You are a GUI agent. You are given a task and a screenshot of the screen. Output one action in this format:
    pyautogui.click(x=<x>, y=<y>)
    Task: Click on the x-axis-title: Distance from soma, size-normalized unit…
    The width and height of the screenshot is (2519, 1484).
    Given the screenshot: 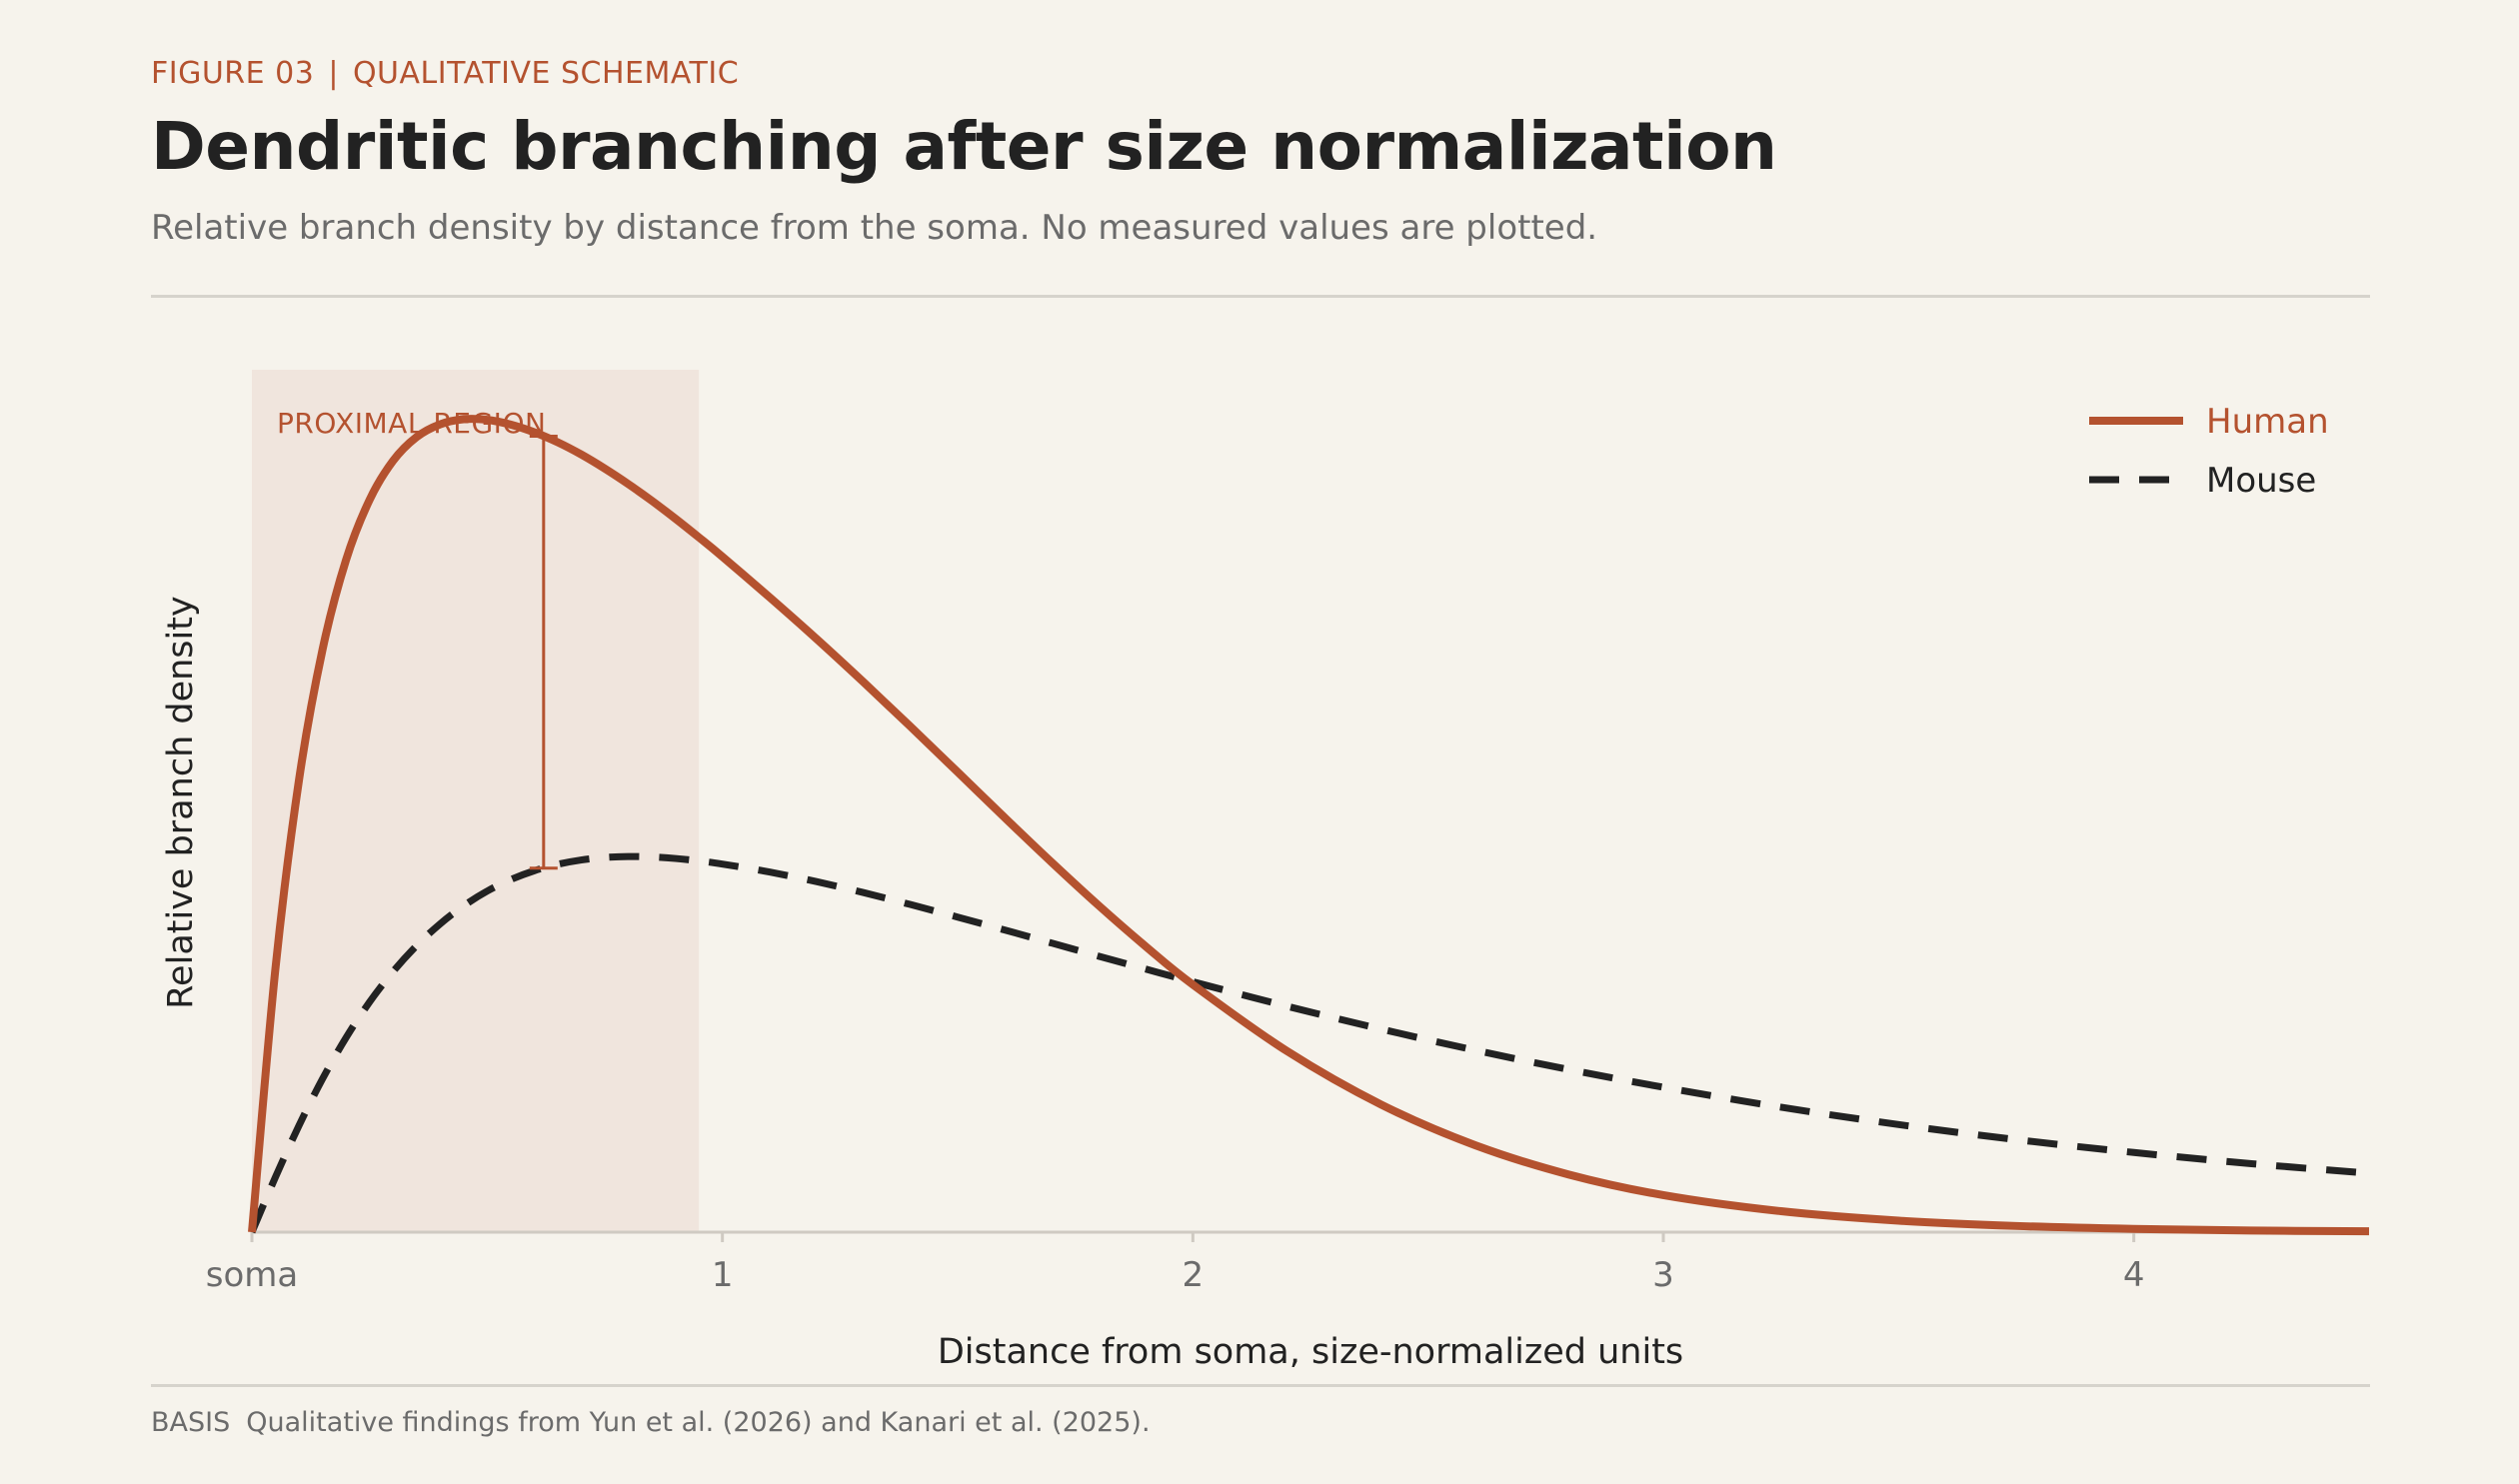 What is the action you would take?
    pyautogui.click(x=1311, y=1352)
    